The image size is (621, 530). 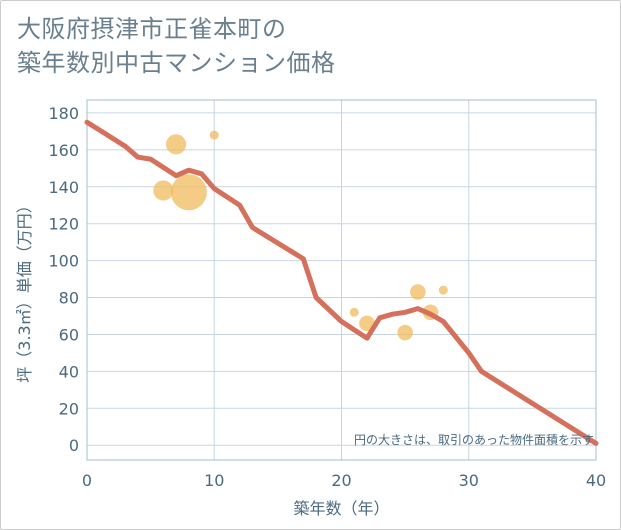 I want to click on x-tick-label: 0, so click(x=87, y=480).